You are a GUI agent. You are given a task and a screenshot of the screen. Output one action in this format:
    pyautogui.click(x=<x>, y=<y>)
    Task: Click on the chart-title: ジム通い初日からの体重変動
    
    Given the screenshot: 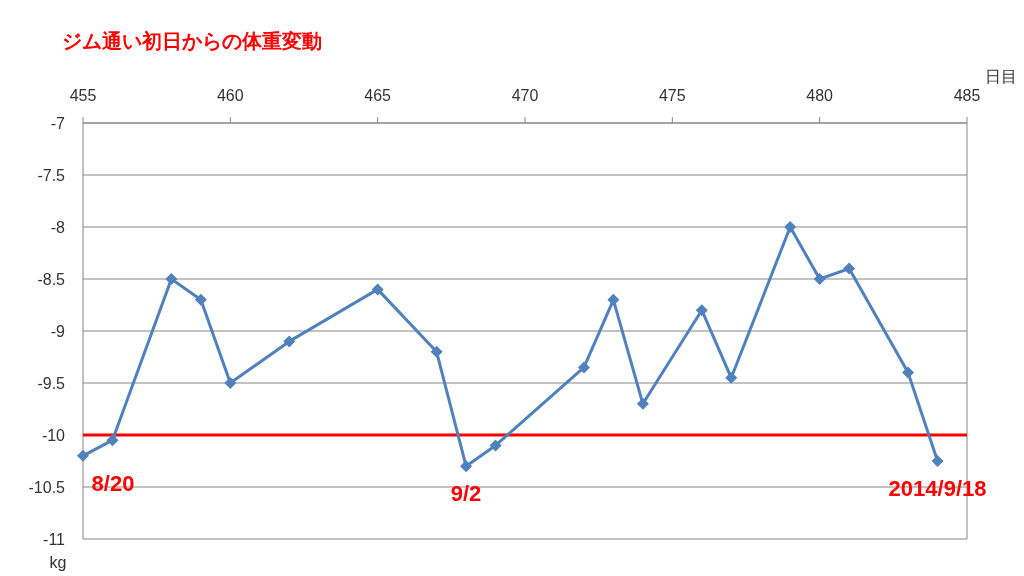 What is the action you would take?
    pyautogui.click(x=192, y=41)
    